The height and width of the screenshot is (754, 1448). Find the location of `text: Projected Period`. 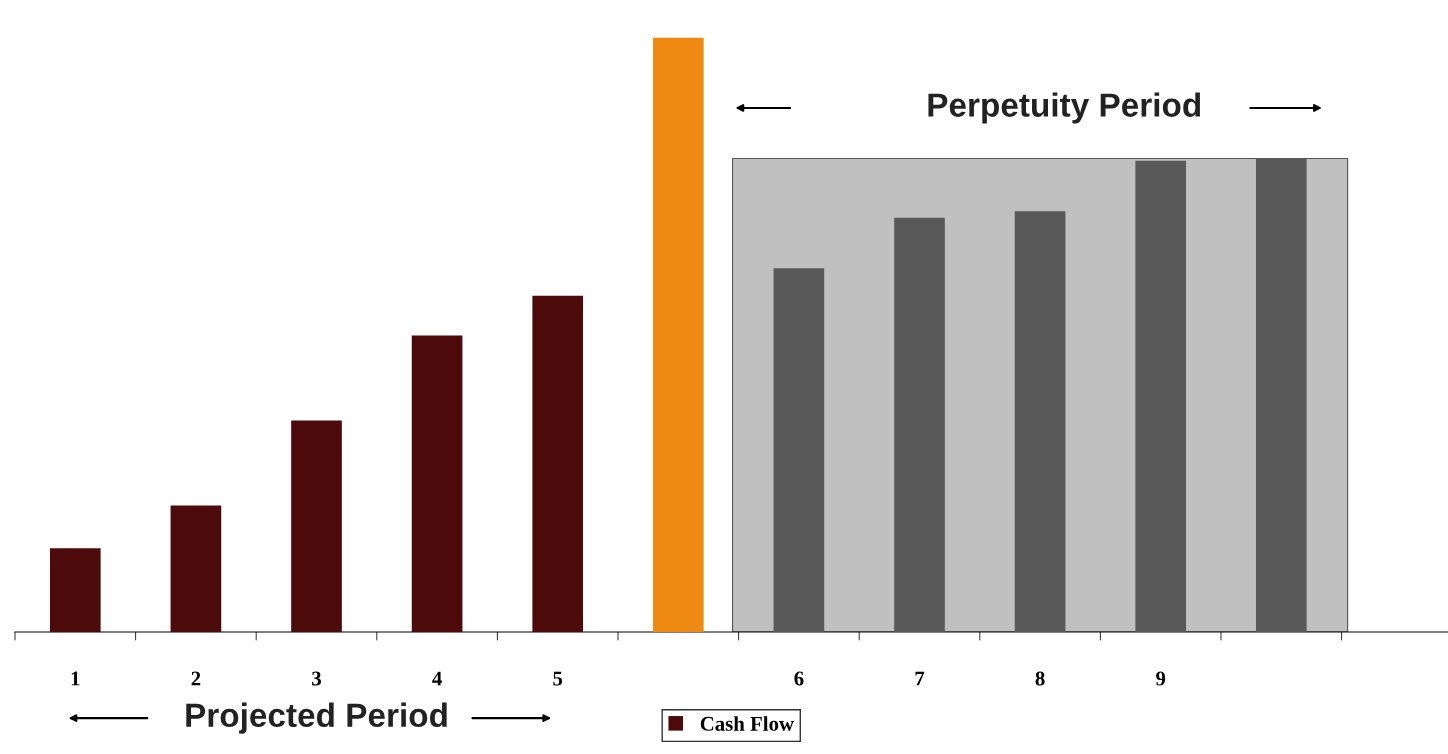

text: Projected Period is located at coordinates (316, 718).